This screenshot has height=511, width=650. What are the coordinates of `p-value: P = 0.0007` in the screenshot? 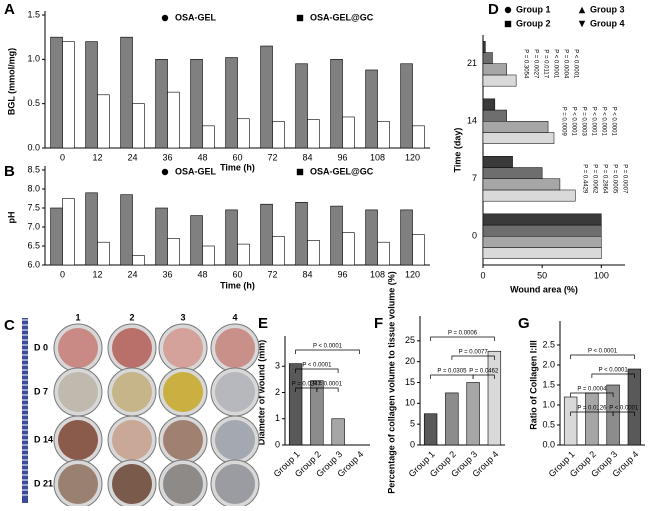 It's located at (625, 179).